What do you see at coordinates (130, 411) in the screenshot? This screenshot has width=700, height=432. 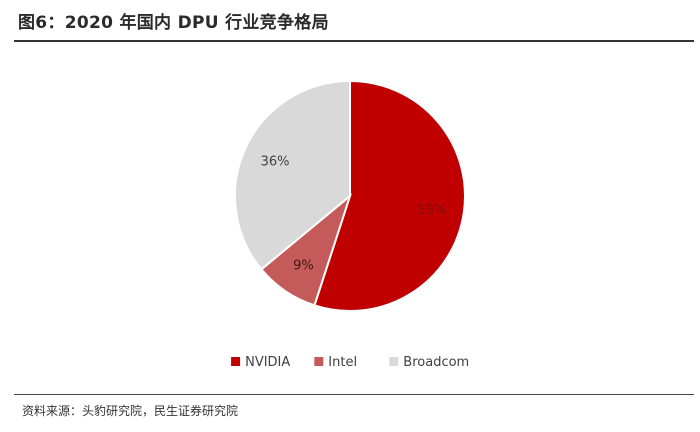 I see `source-note: 资料来源：头豹研究院，民生证券研究院` at bounding box center [130, 411].